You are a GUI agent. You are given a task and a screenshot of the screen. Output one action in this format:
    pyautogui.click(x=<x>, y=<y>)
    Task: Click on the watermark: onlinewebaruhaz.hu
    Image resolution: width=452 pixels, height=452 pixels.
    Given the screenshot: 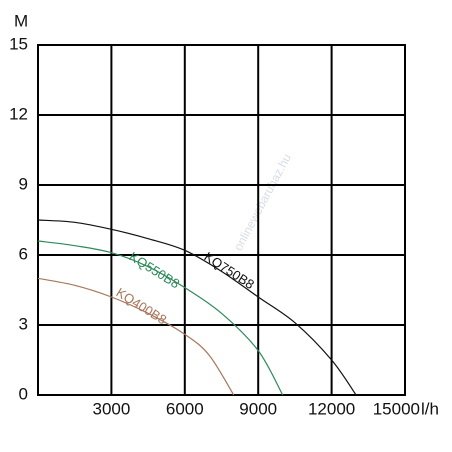 What is the action you would take?
    pyautogui.click(x=262, y=201)
    